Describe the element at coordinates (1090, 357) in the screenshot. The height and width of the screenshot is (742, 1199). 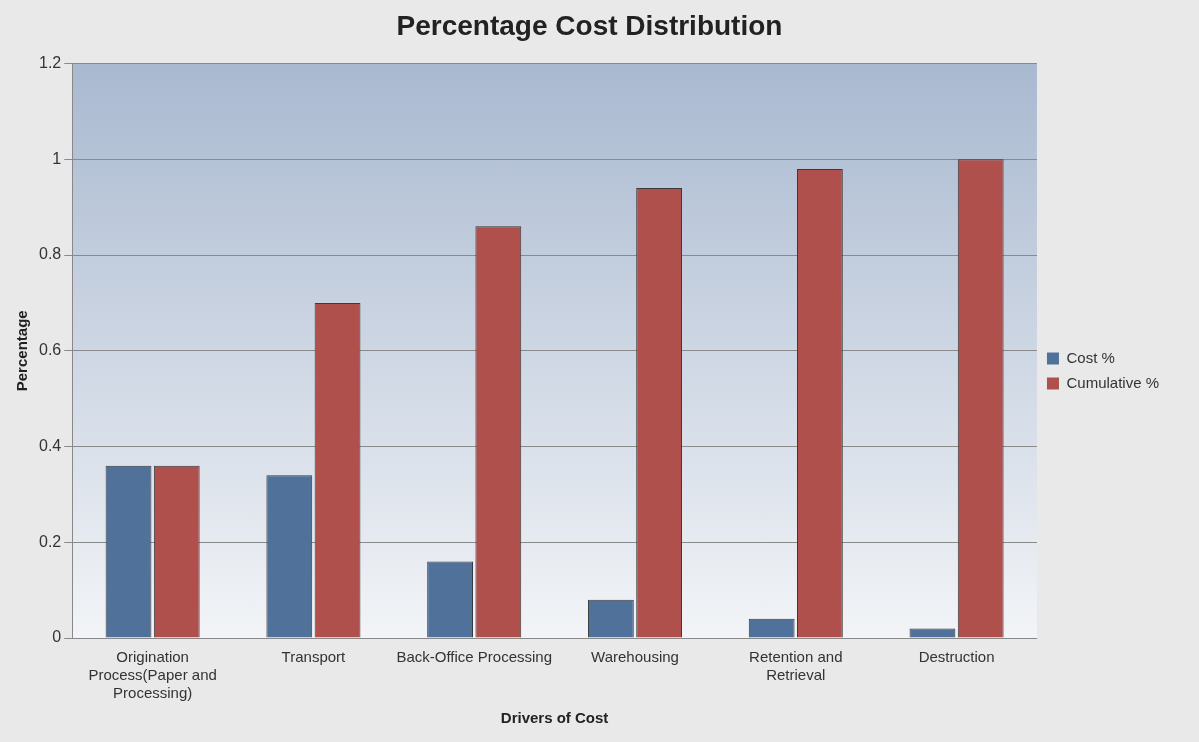
I see `legend-label: Cost %` at that location.